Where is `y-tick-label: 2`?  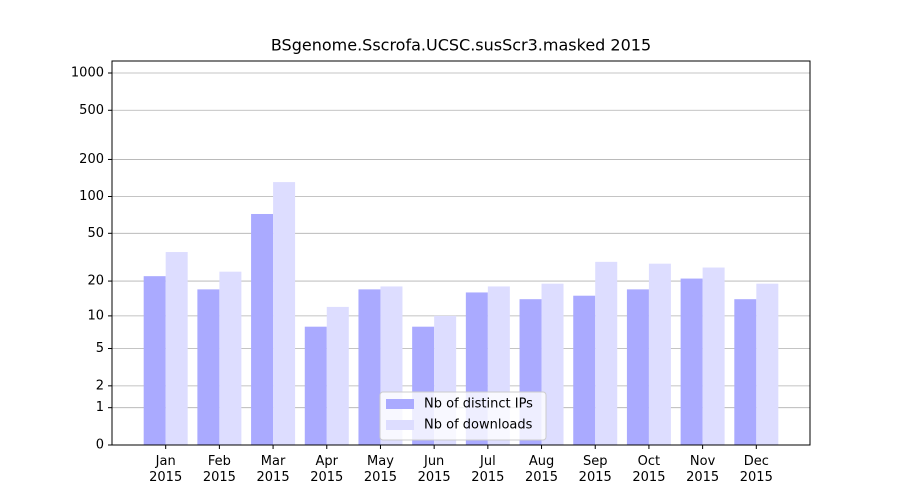
y-tick-label: 2 is located at coordinates (100, 385).